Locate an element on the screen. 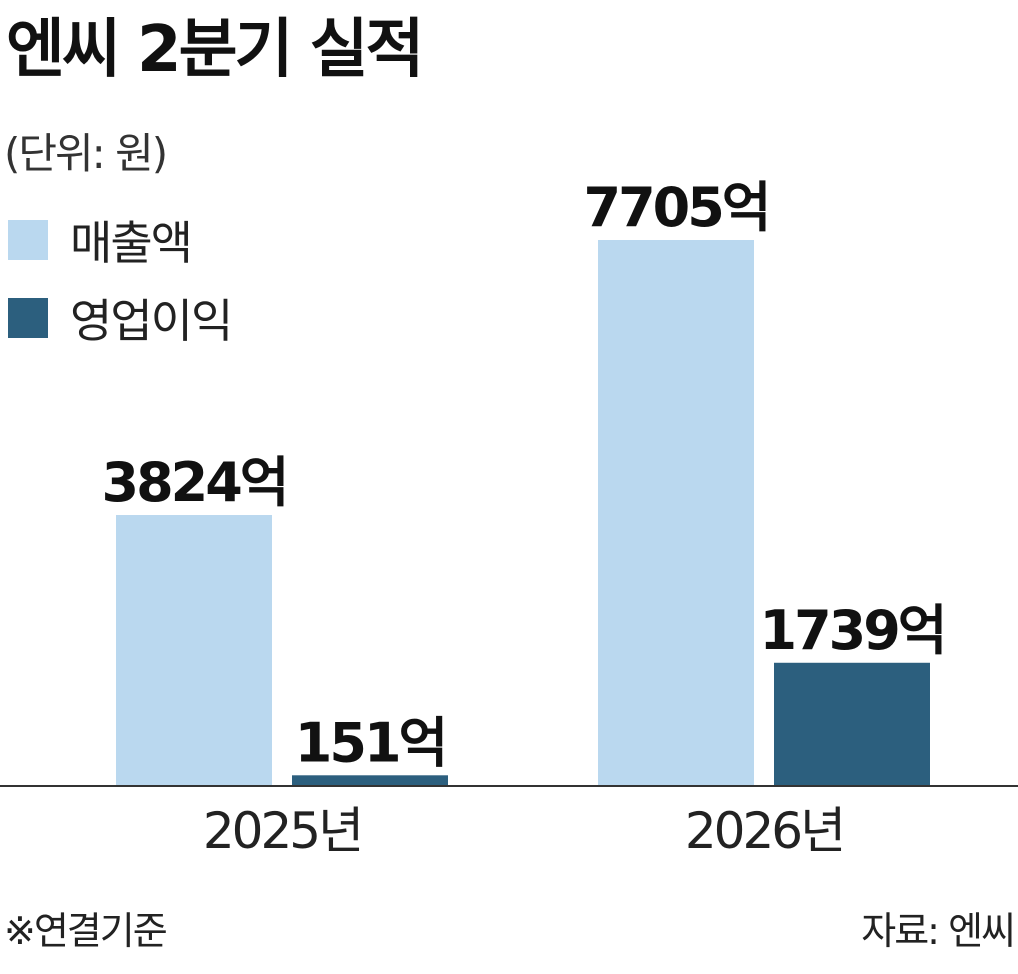 The width and height of the screenshot is (1018, 974). data-label-operating-profit-0: 151억 is located at coordinates (370, 742).